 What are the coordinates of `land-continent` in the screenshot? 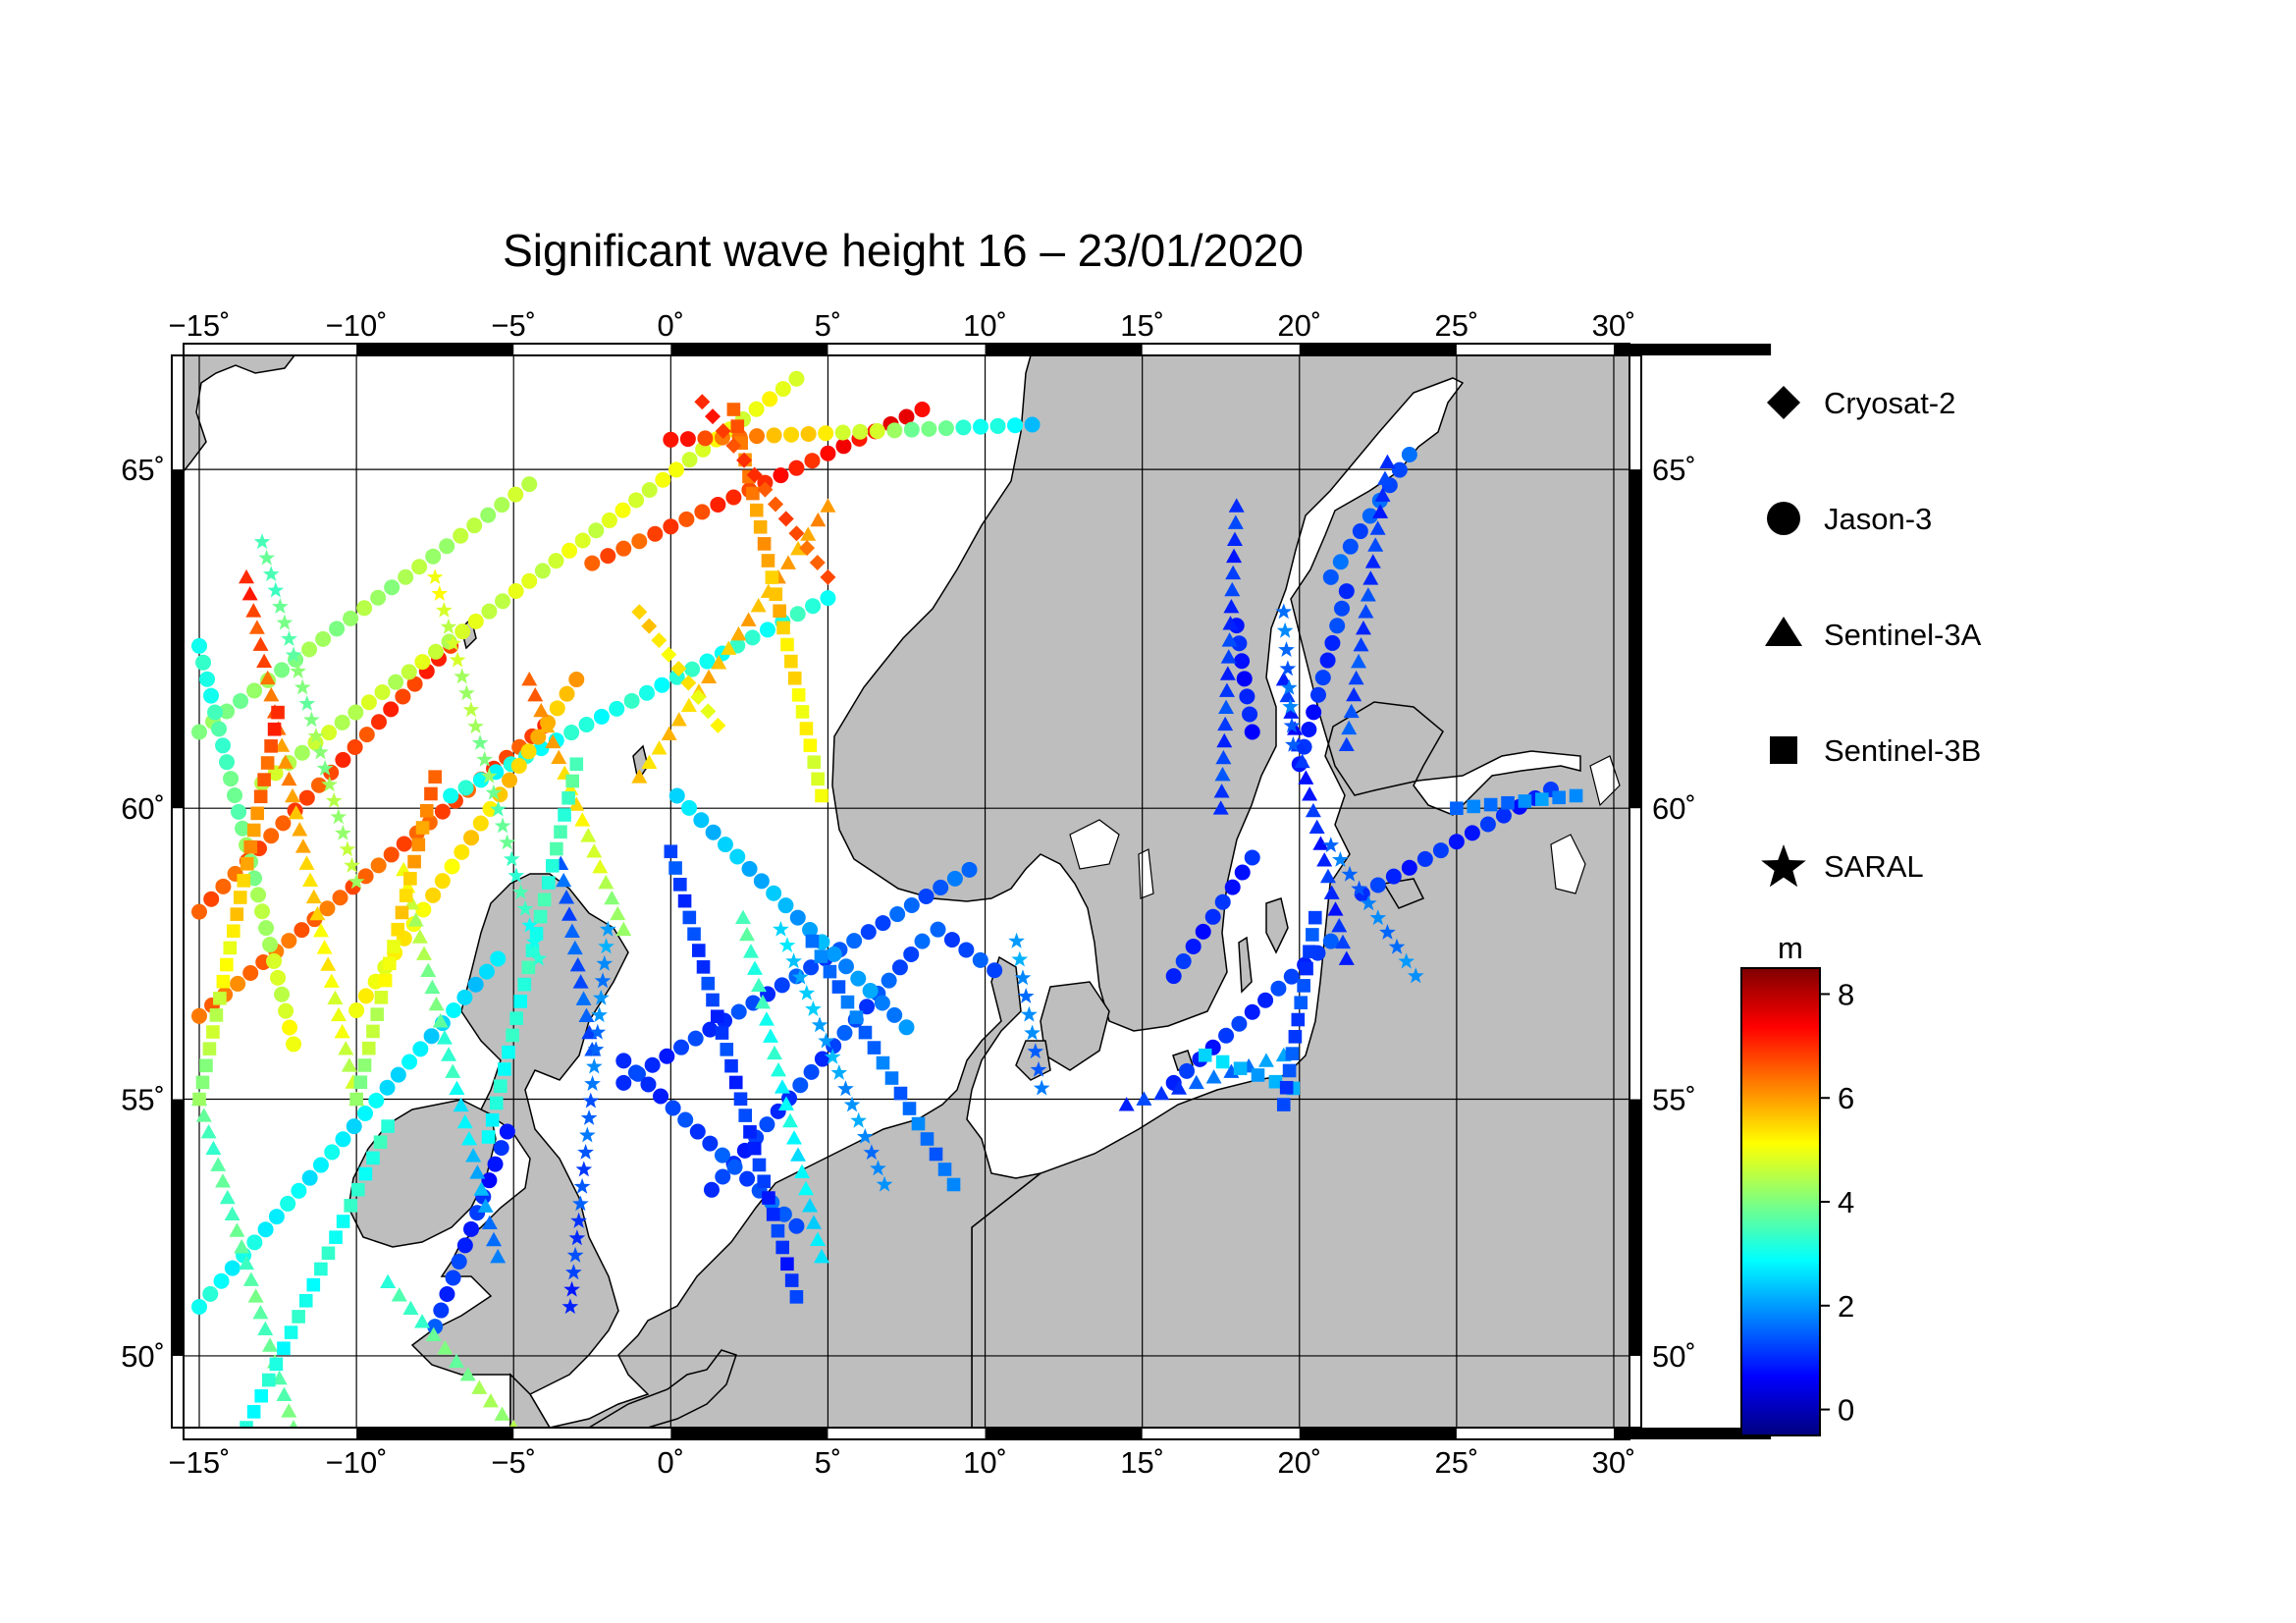 It's located at (795, 1191).